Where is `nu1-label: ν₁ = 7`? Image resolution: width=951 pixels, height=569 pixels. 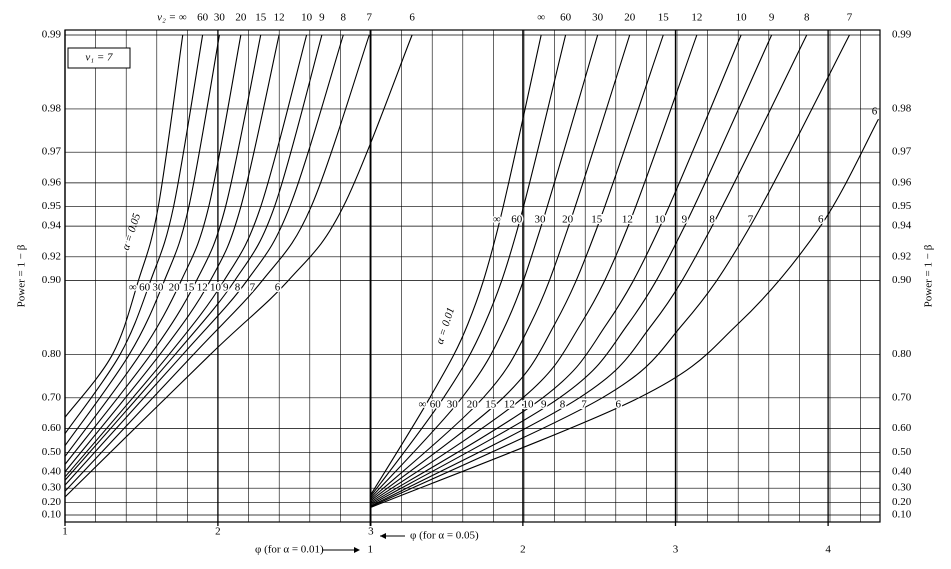 nu1-label: ν₁ = 7 is located at coordinates (99, 58).